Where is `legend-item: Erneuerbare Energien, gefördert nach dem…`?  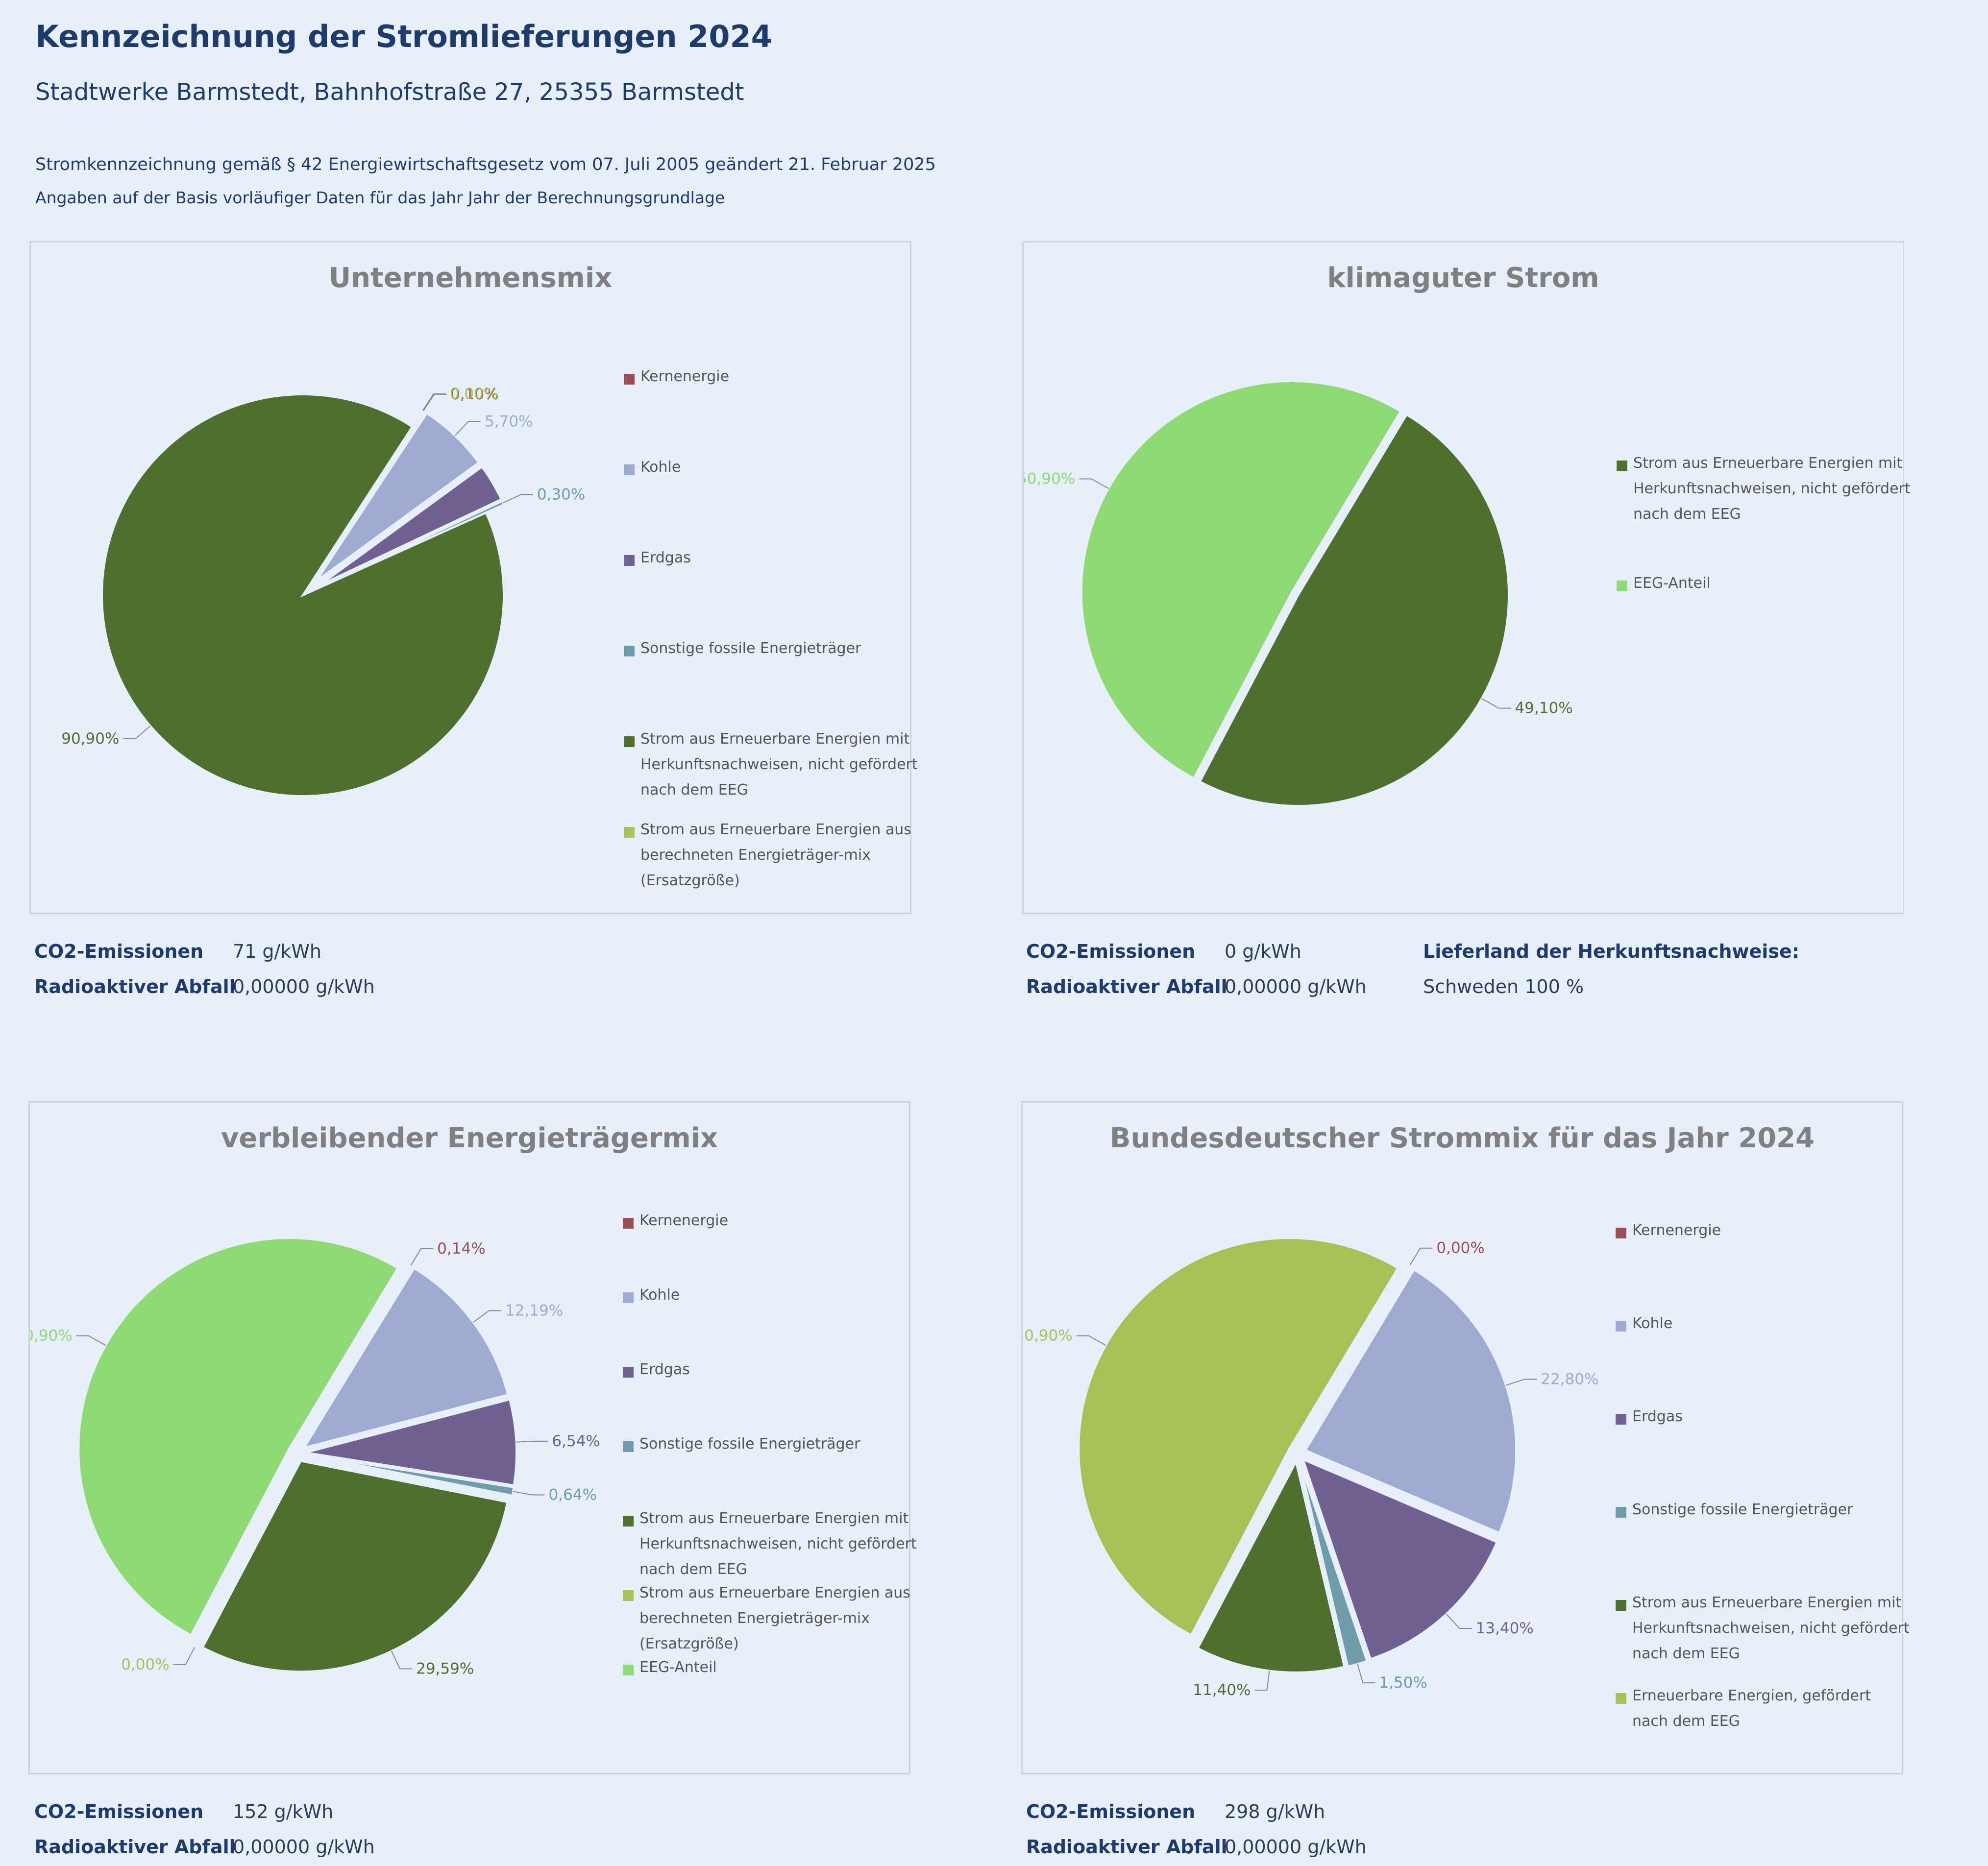
legend-item: Erneuerbare Energien, gefördert nach dem… is located at coordinates (1763, 1710).